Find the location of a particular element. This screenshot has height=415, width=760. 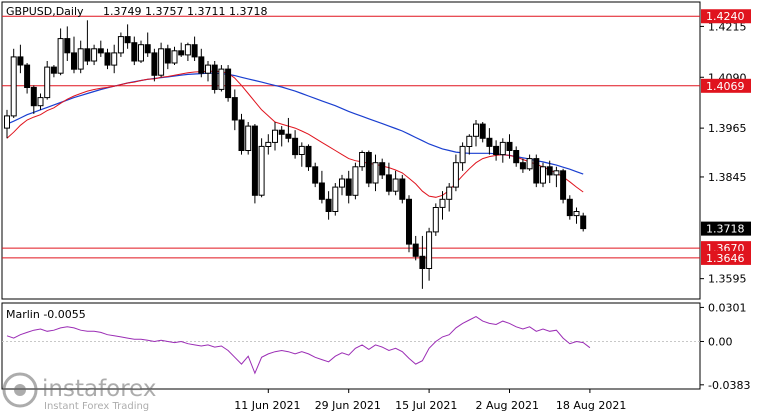

current-price-tag is located at coordinates (726, 228).